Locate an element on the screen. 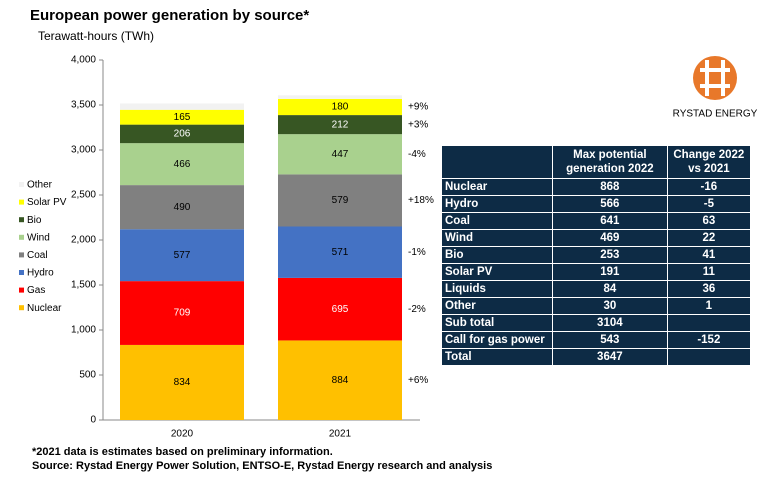 This screenshot has width=780, height=490. x-tick-label: 2021 is located at coordinates (340, 434).